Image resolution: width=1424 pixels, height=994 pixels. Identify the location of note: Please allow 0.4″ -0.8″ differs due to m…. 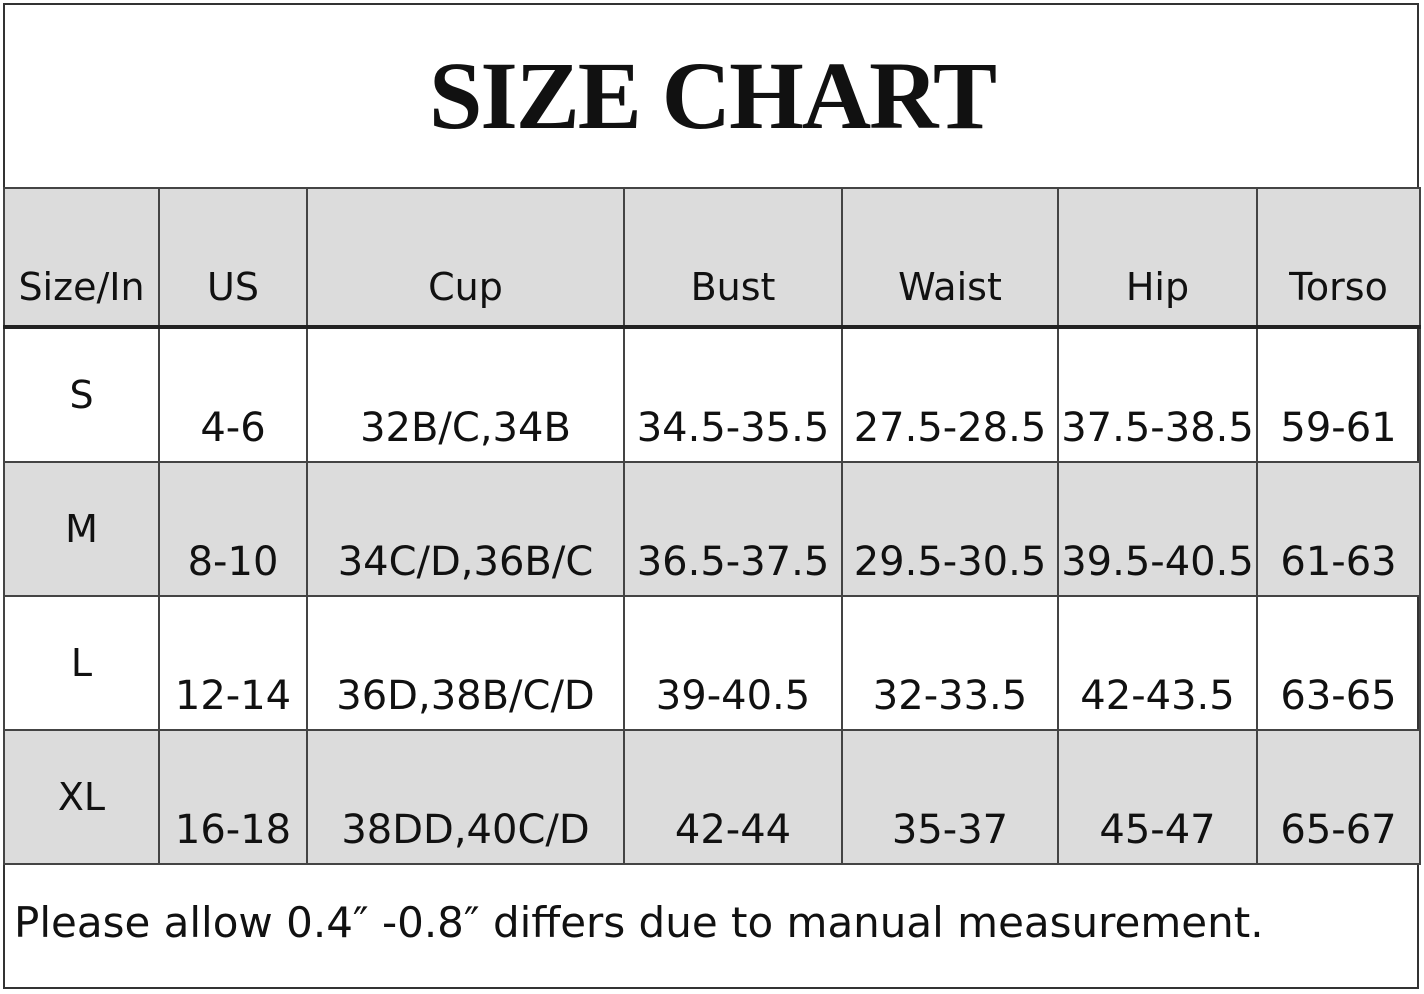
(639, 922).